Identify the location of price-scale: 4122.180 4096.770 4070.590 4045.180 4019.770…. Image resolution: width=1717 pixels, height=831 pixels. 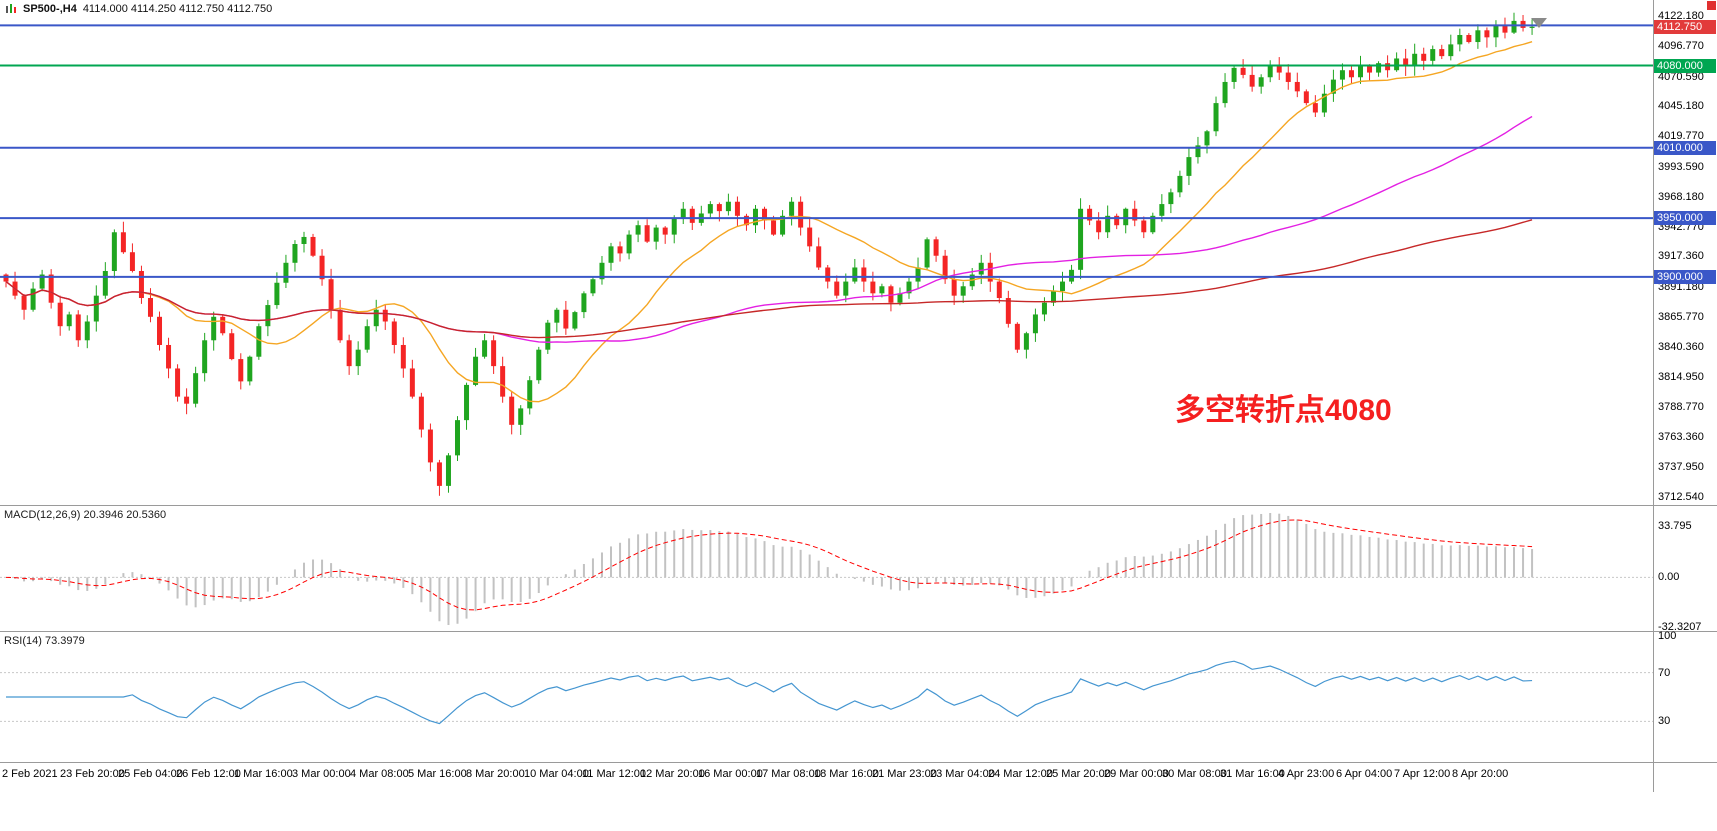
(1685, 396).